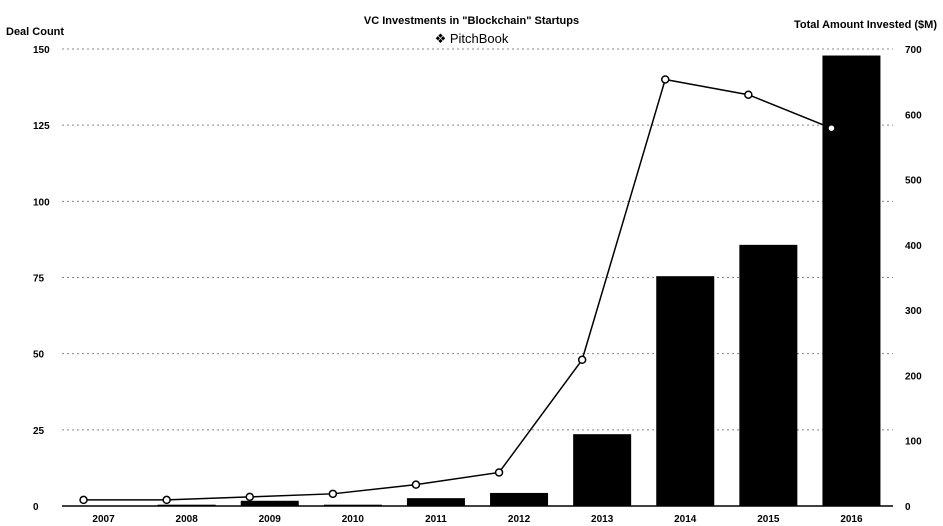 The height and width of the screenshot is (526, 943). Describe the element at coordinates (602, 519) in the screenshot. I see `x-tick-label: 2013` at that location.